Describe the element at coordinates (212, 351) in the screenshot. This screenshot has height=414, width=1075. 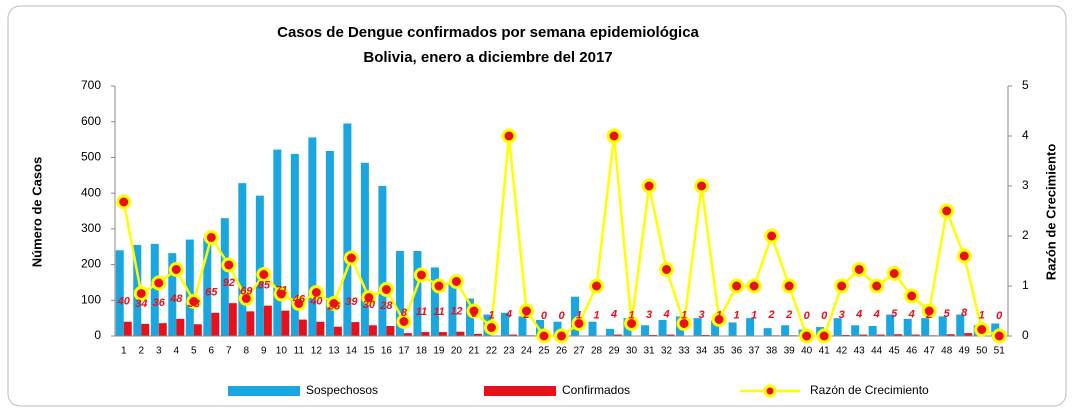
I see `x-tick-label: 6` at that location.